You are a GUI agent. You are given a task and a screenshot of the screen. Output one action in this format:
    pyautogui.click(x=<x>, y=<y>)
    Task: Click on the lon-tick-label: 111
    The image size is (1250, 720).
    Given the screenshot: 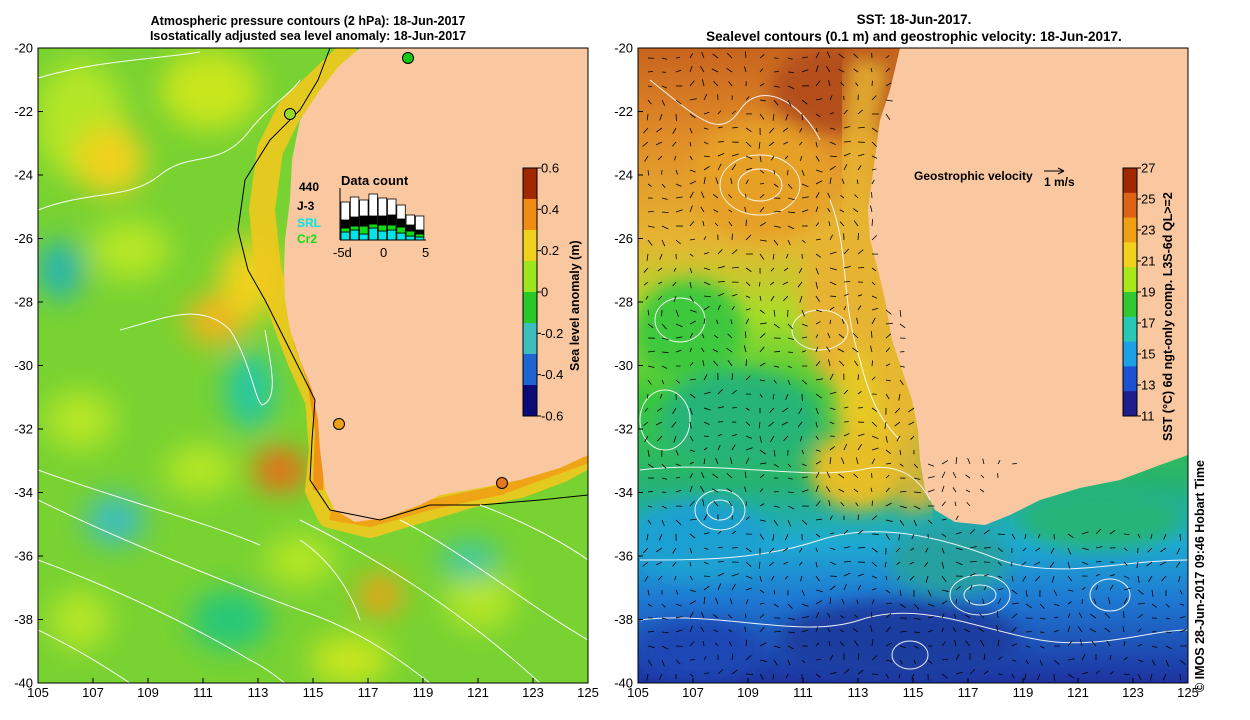 What is the action you would take?
    pyautogui.click(x=803, y=692)
    